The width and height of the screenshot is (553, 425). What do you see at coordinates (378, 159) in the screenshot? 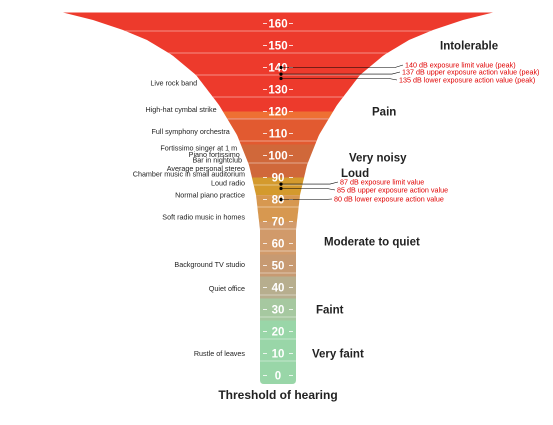
I see `loudness-category-label: Very noisy` at bounding box center [378, 159].